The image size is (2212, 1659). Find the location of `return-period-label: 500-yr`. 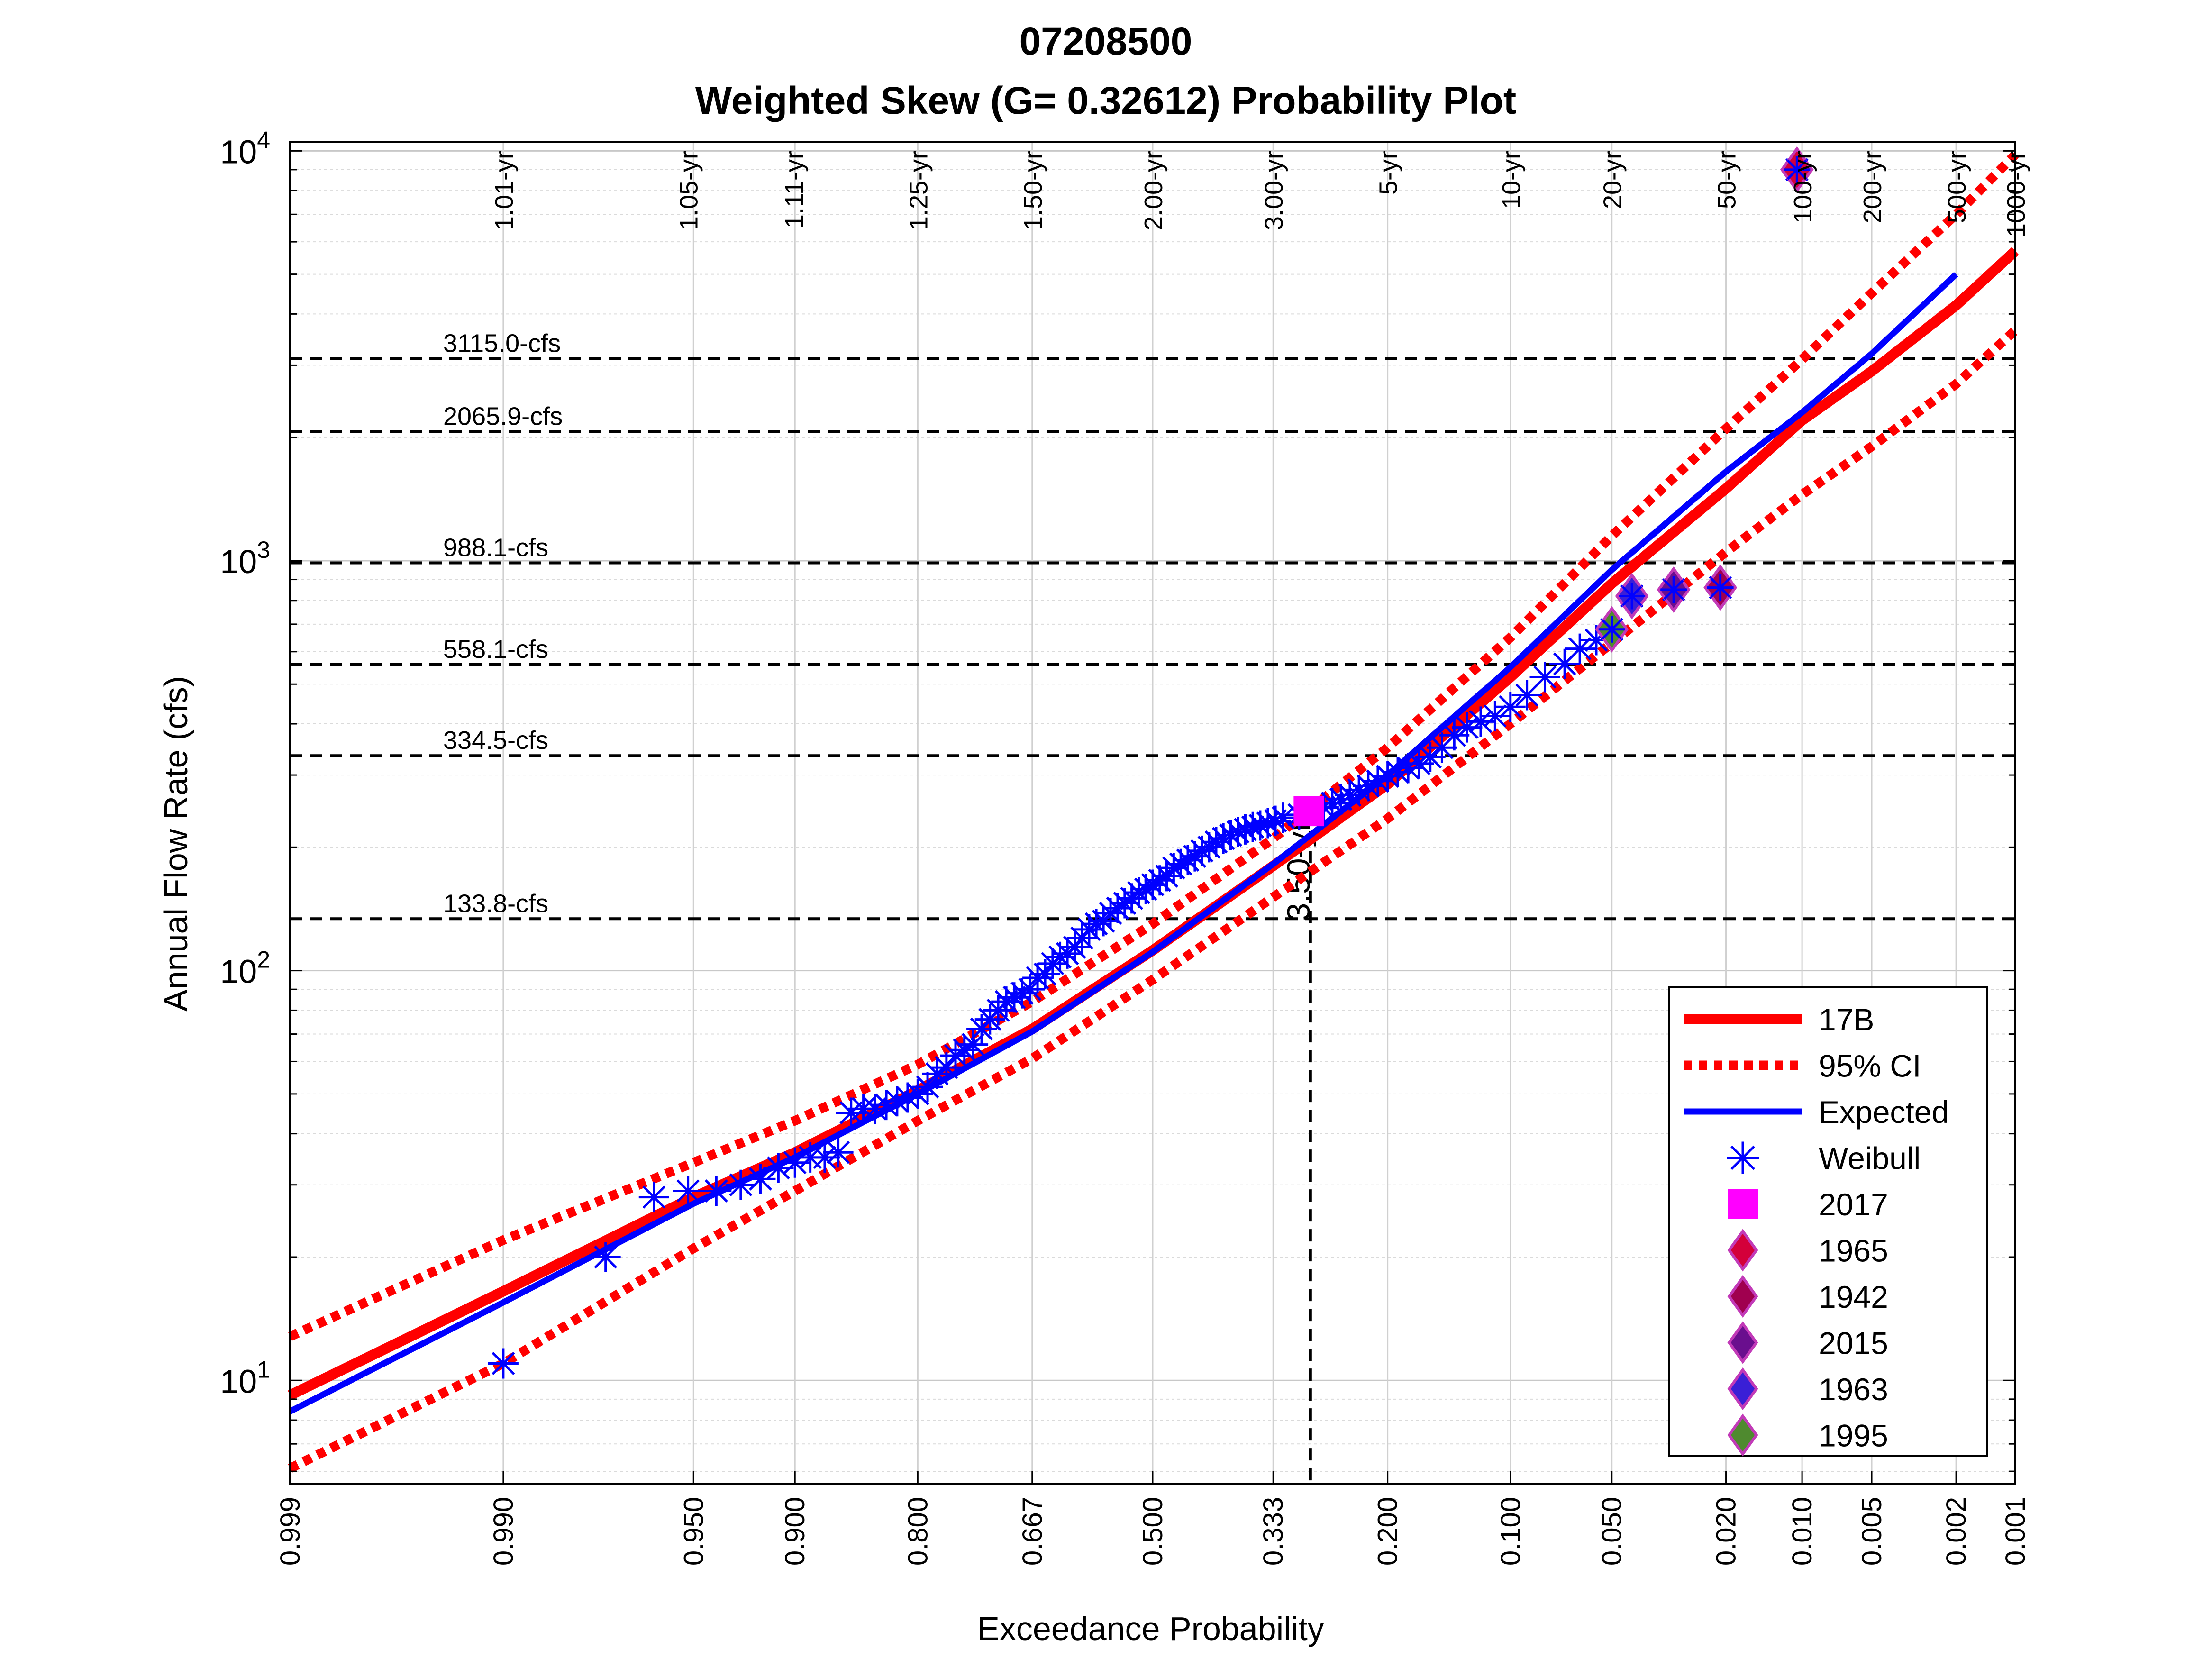

return-period-label: 500-yr is located at coordinates (1957, 187).